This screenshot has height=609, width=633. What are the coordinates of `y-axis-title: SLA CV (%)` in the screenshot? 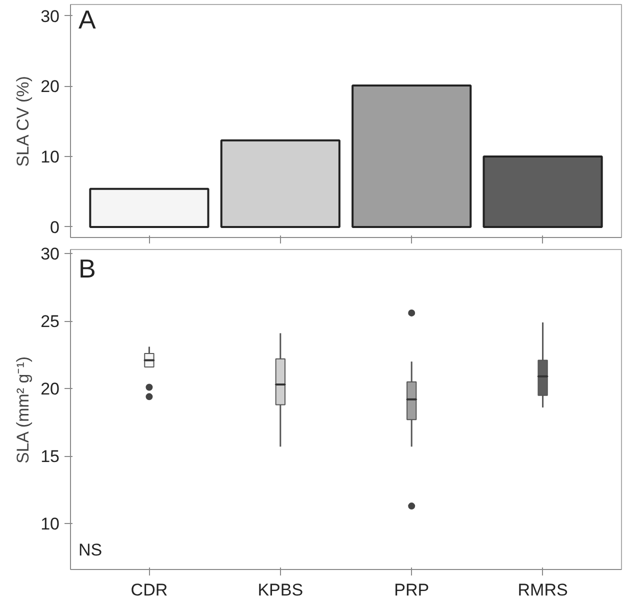 It's located at (23, 121).